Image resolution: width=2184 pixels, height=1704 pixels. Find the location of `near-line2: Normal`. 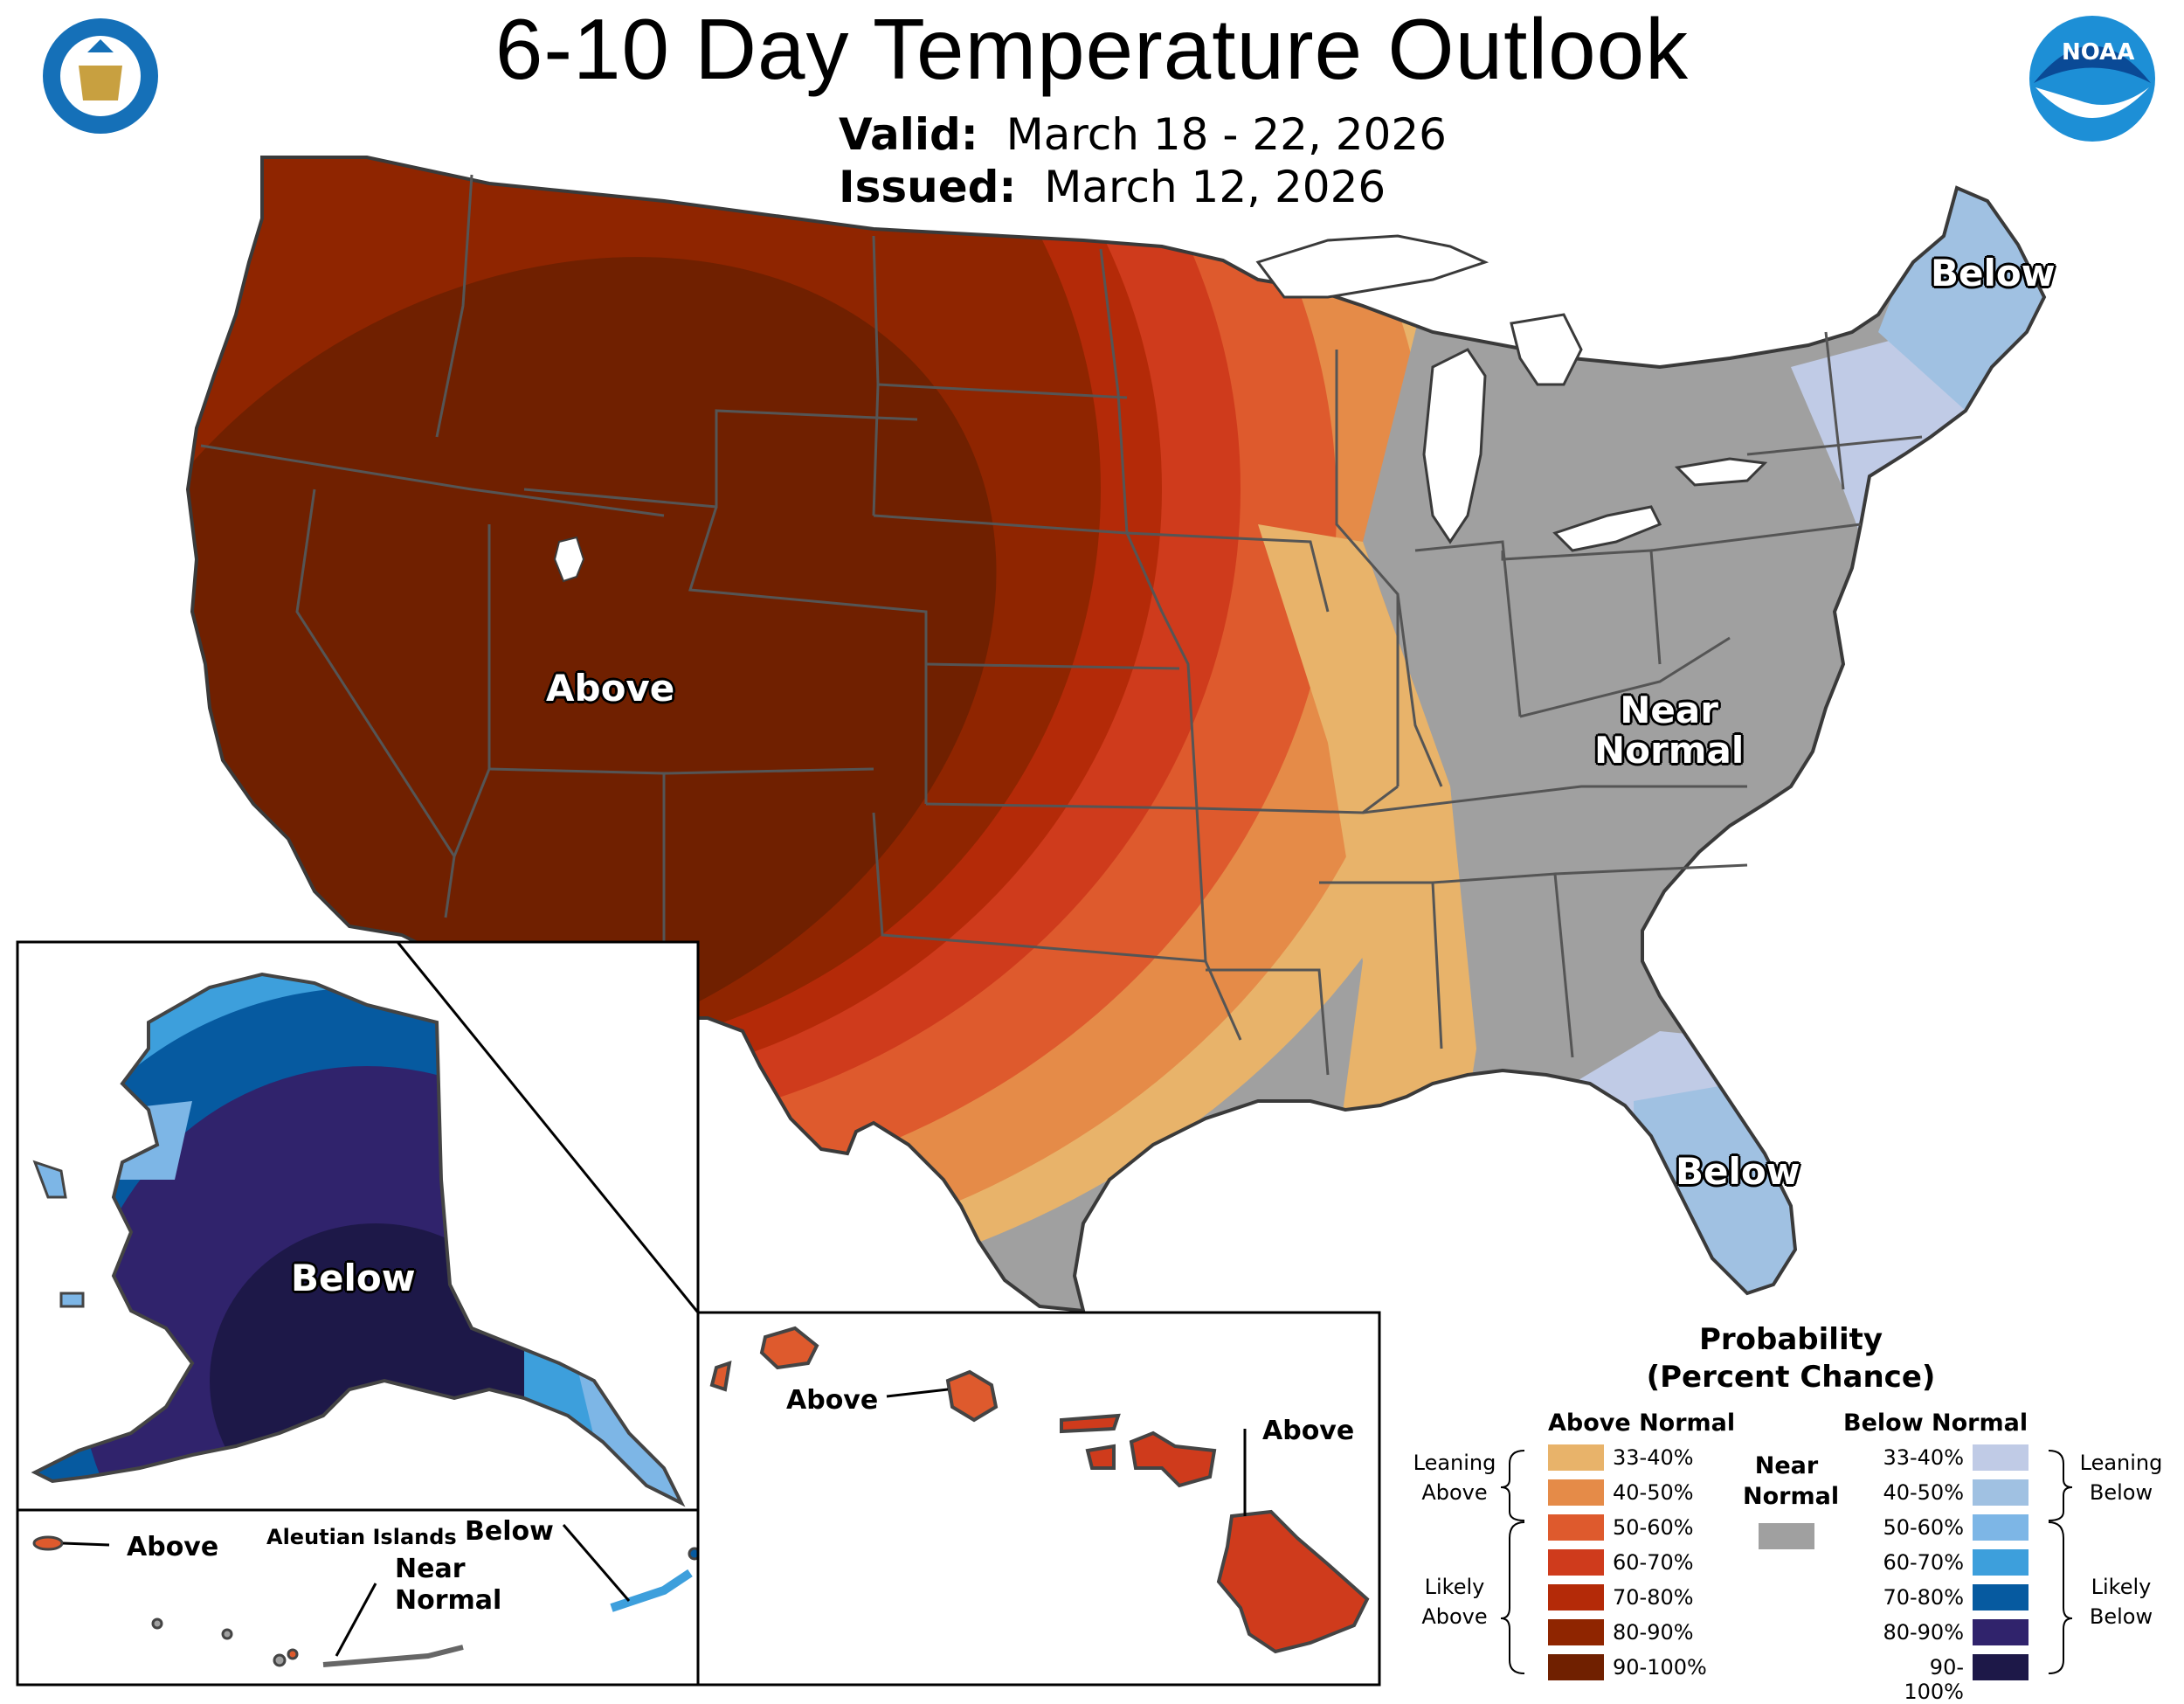

near-line2: Normal is located at coordinates (1669, 750).